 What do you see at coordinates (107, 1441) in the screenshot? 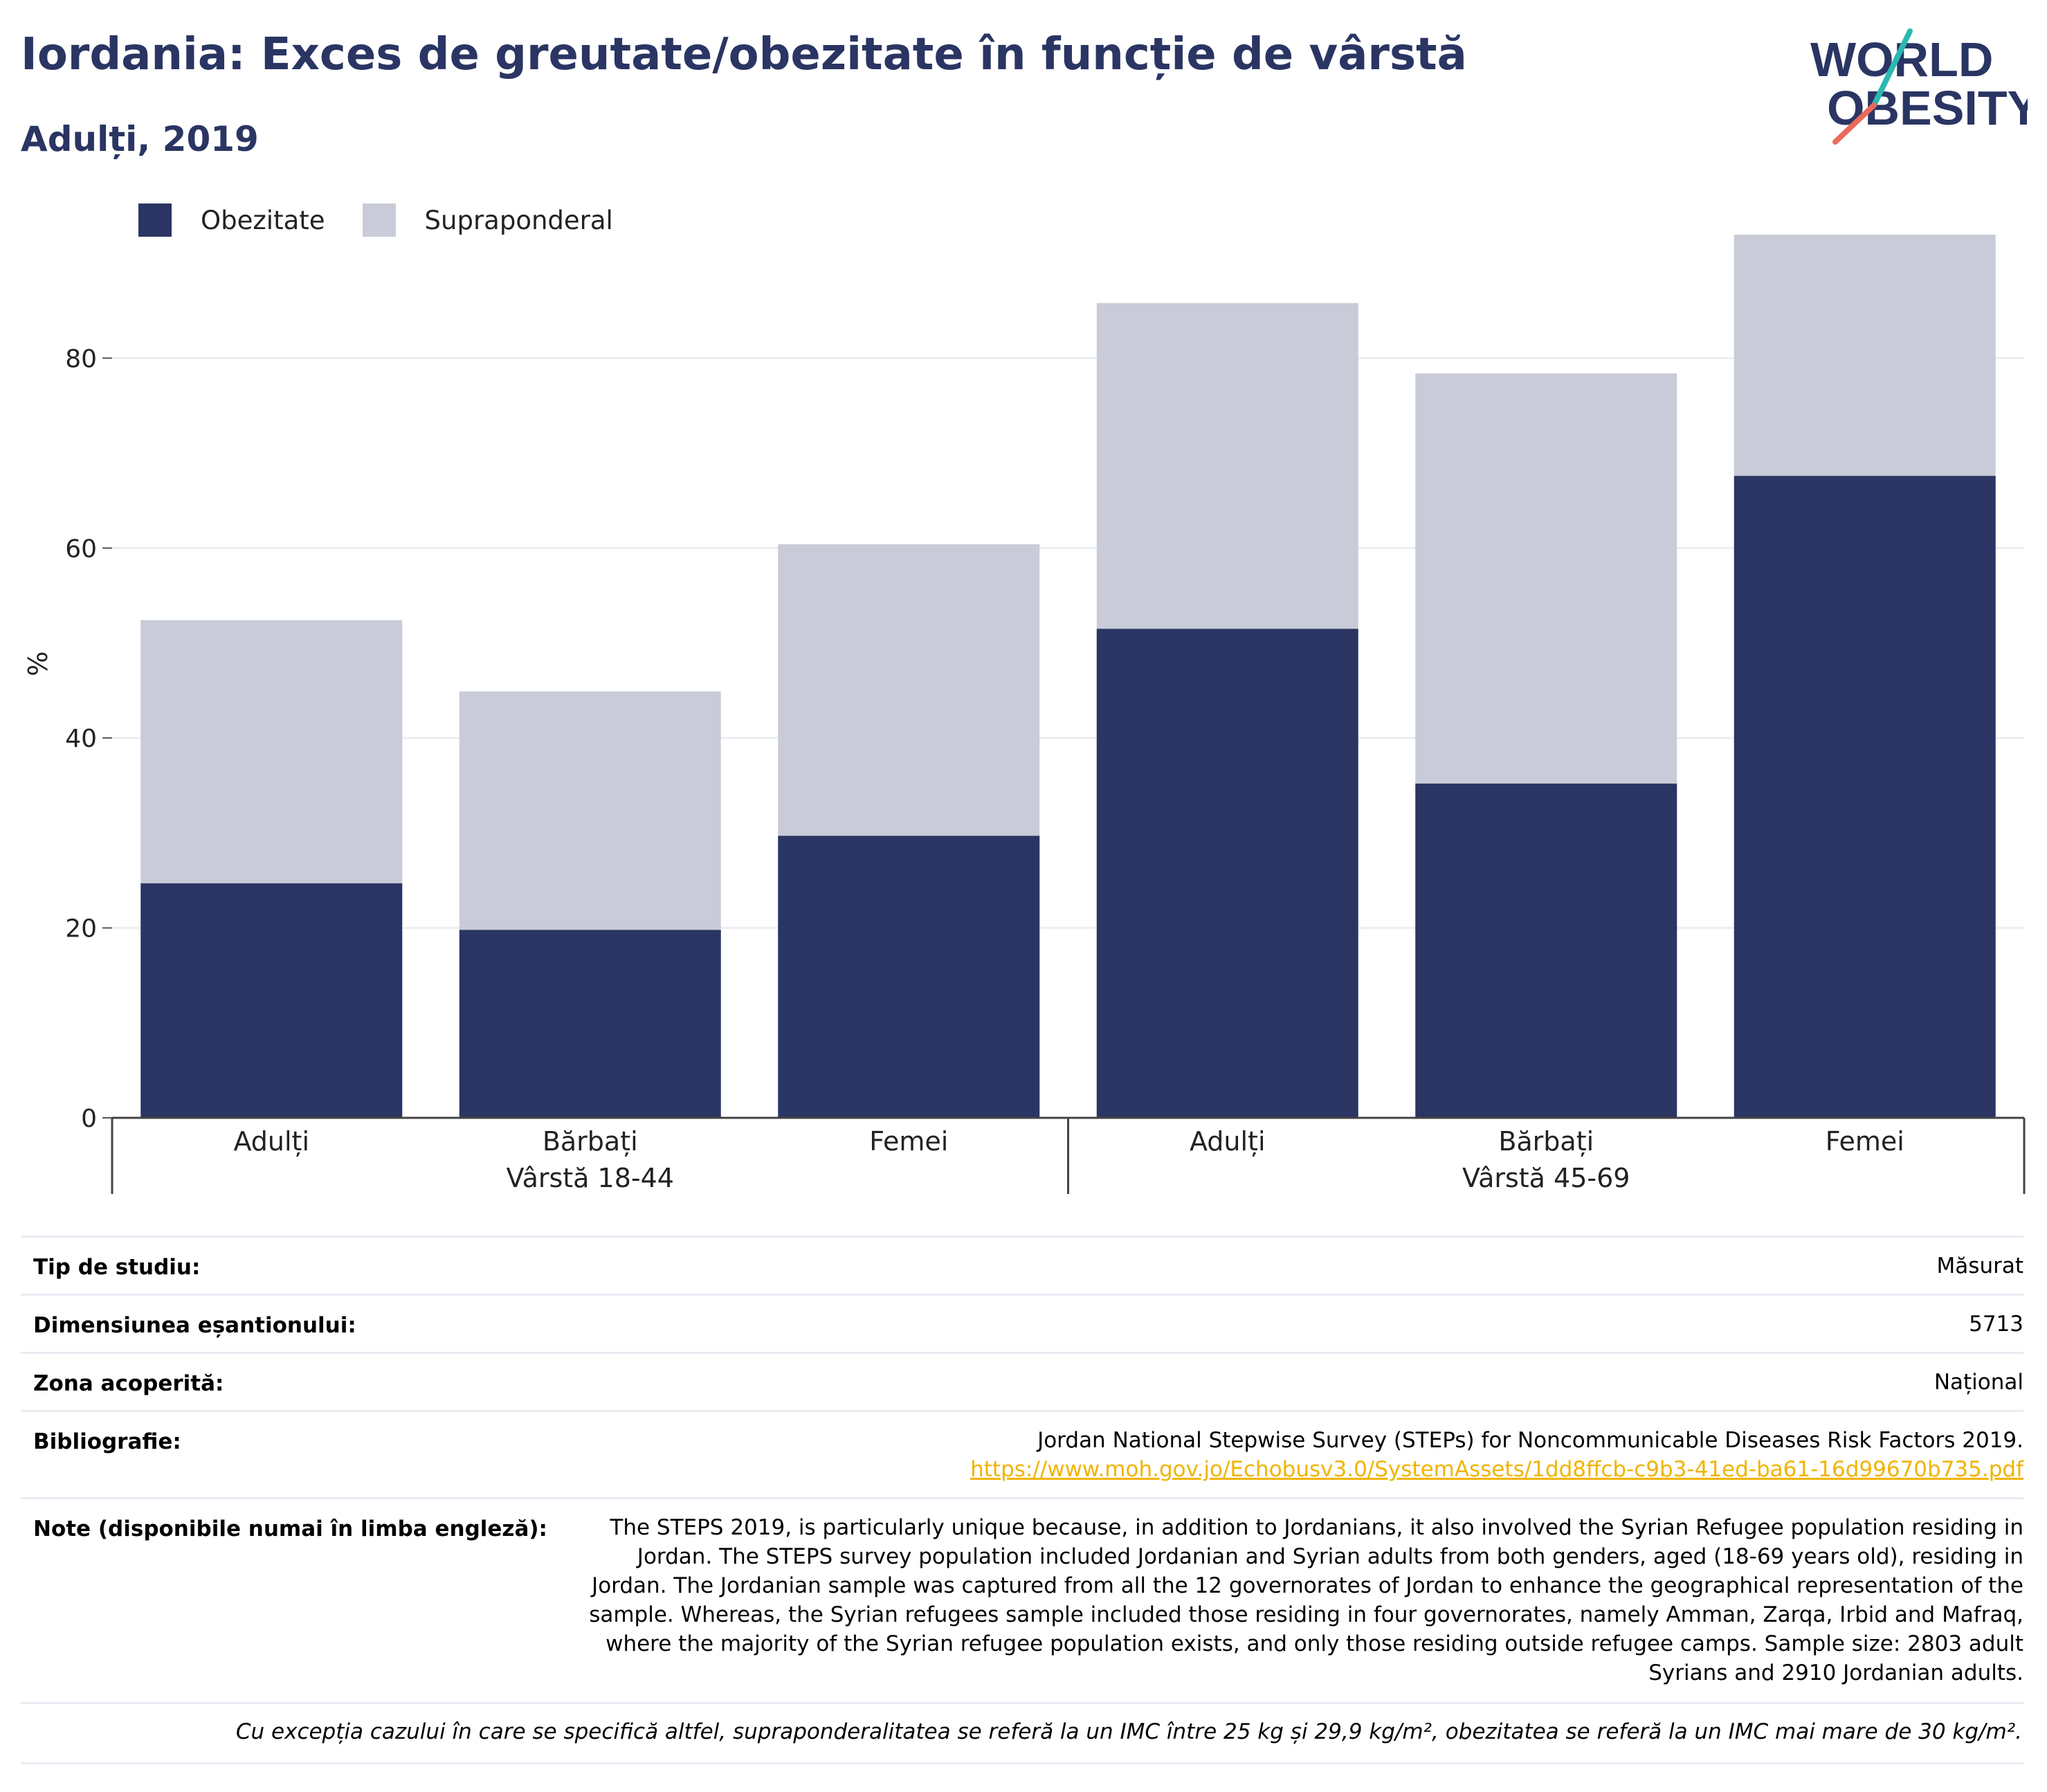
I see `bibliography-label: Bibliografie:` at bounding box center [107, 1441].